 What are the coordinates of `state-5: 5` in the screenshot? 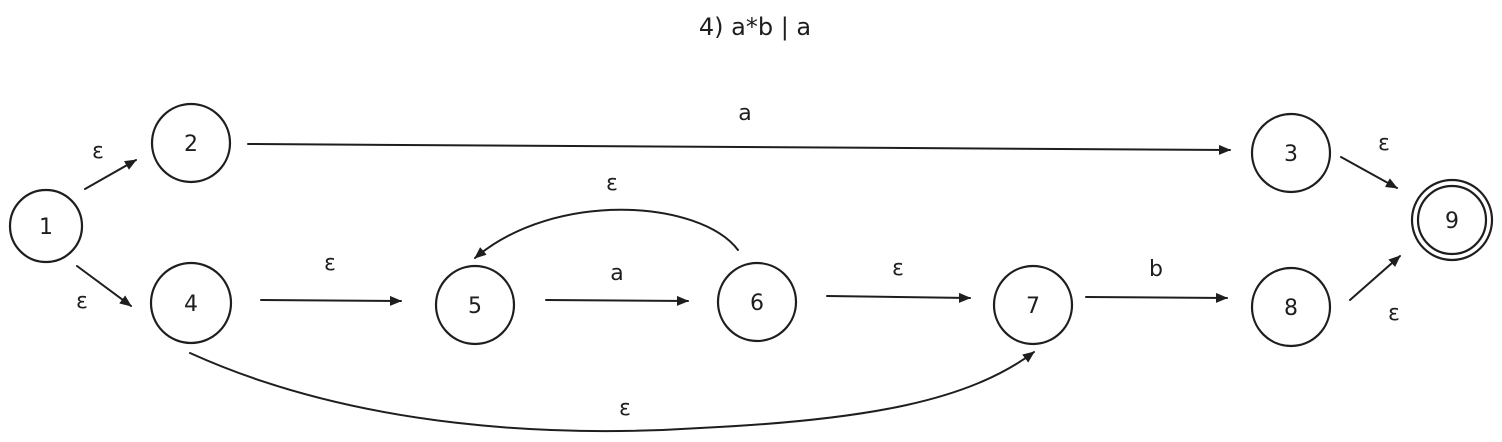 It's located at (475, 305).